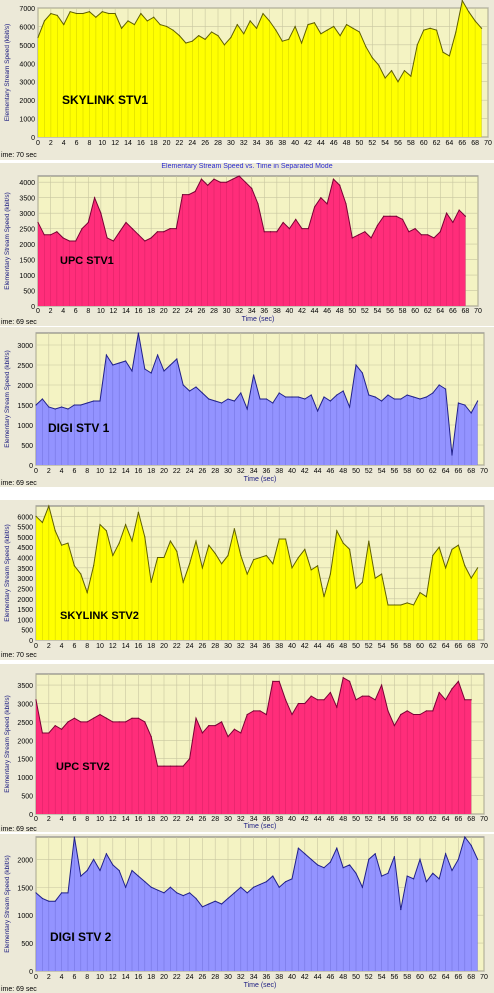 The width and height of the screenshot is (494, 993). Describe the element at coordinates (356, 819) in the screenshot. I see `x-tick-label: 50` at that location.